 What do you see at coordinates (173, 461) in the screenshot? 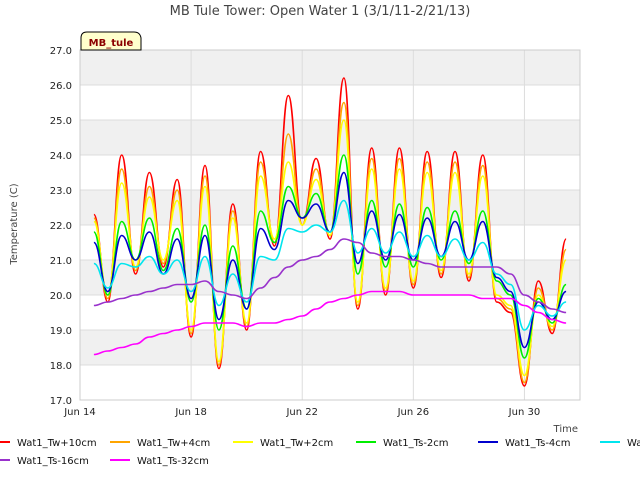
I see `legend-label: Wat1_Ts-32cm` at bounding box center [173, 461].